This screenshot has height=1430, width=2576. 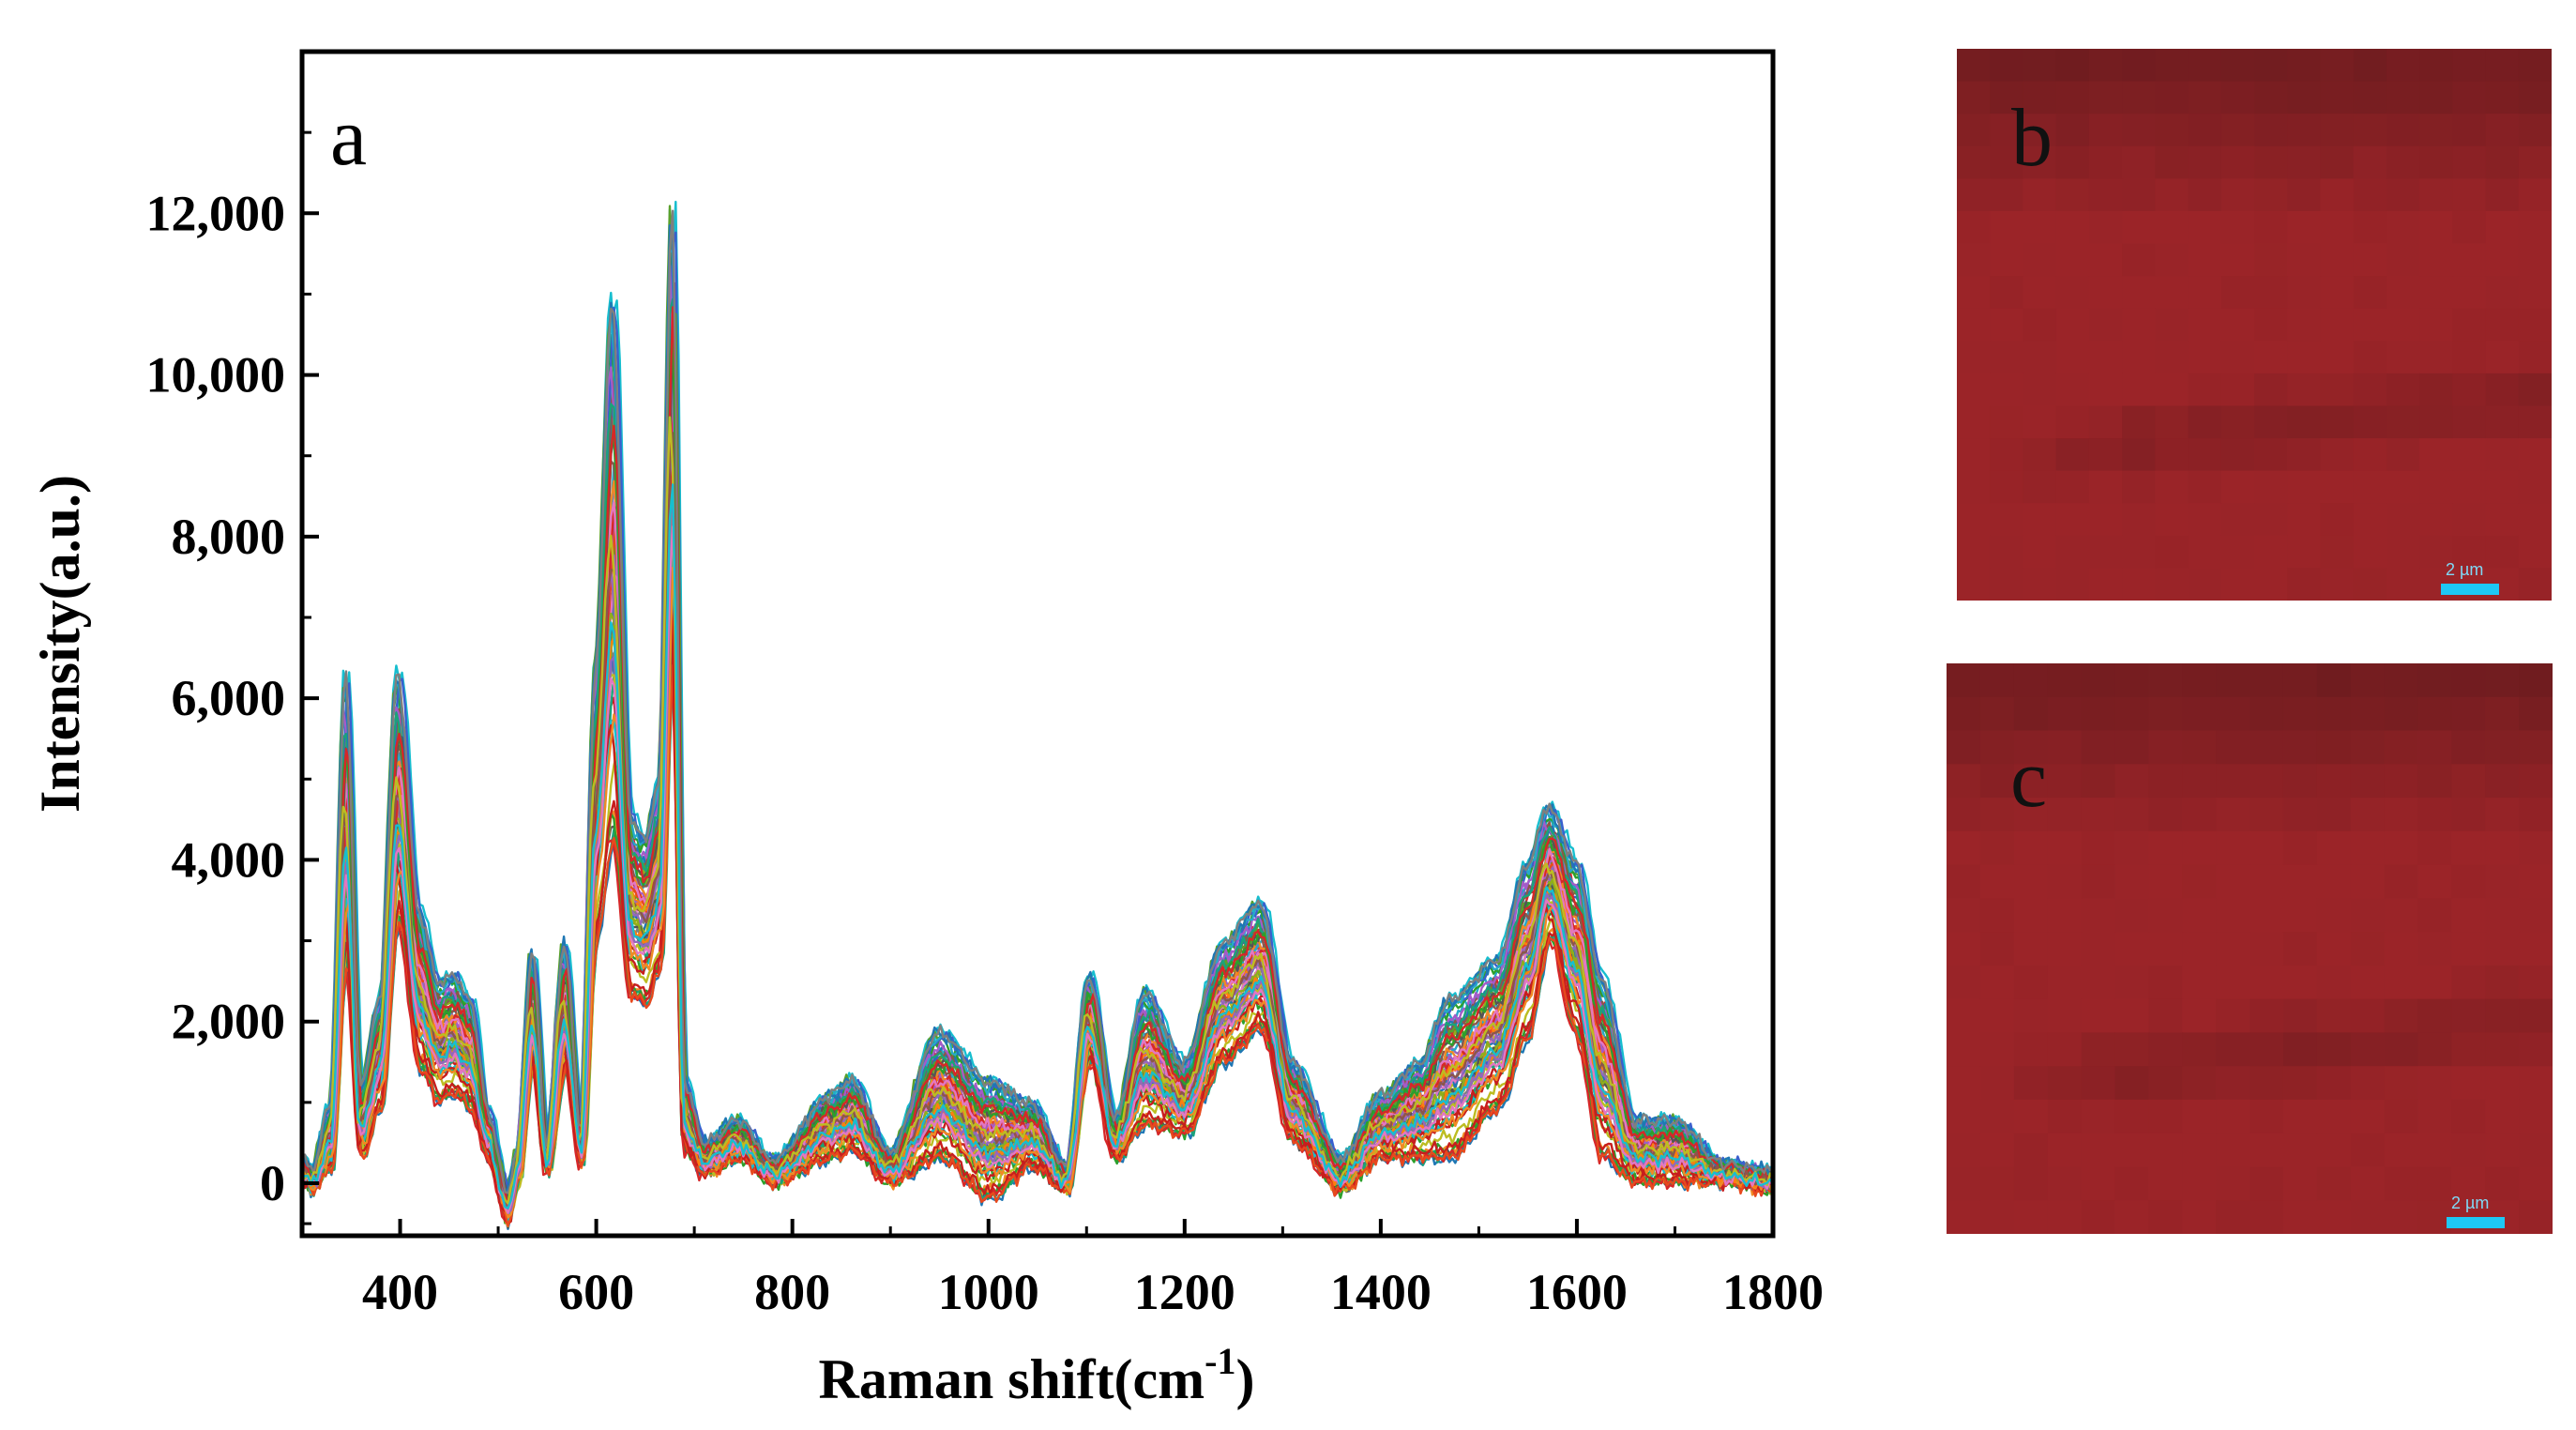 I want to click on raman-map-b: b 2 µm, so click(x=2254, y=325).